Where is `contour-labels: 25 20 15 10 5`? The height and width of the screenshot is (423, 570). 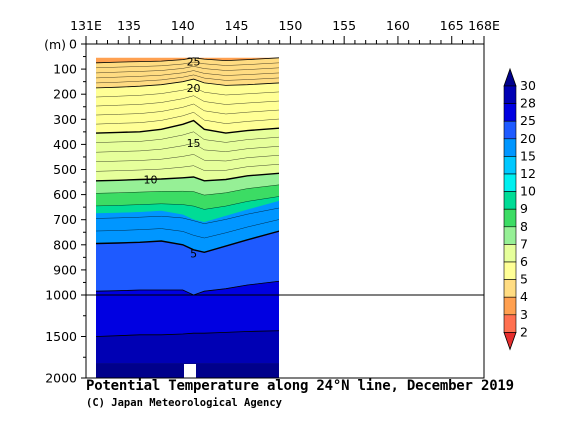 contour-labels: 25 20 15 10 5 is located at coordinates (172, 158).